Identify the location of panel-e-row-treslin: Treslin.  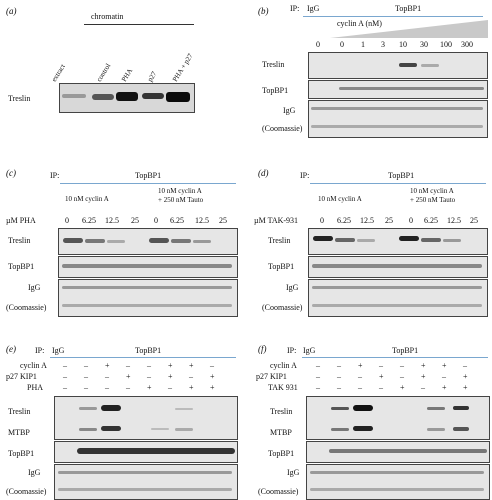
(19, 411).